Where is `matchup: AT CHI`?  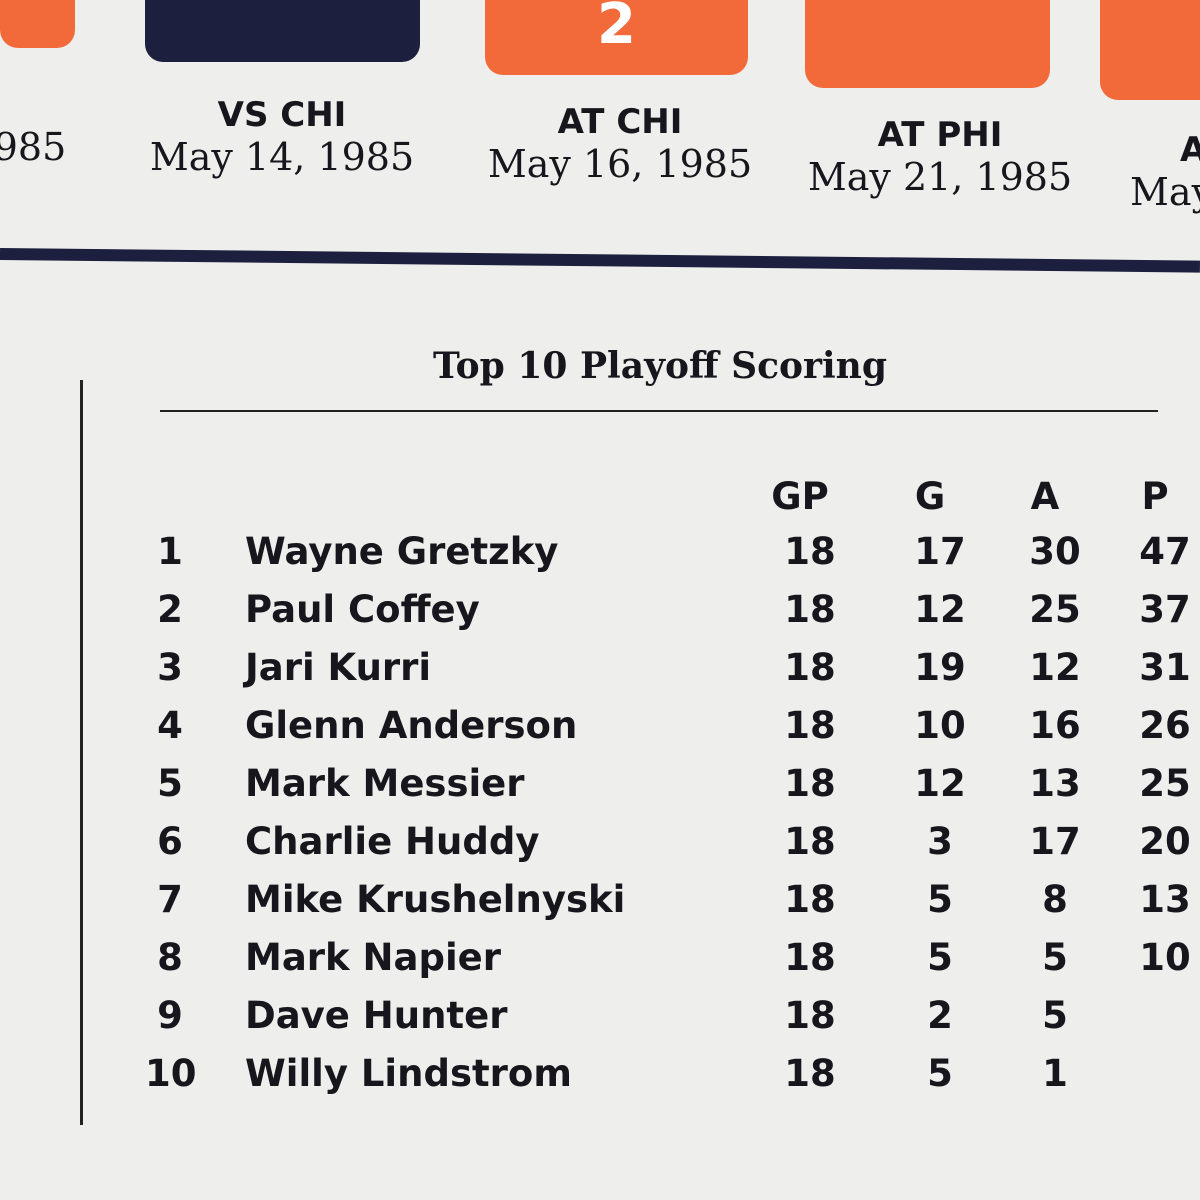
matchup: AT CHI is located at coordinates (620, 122).